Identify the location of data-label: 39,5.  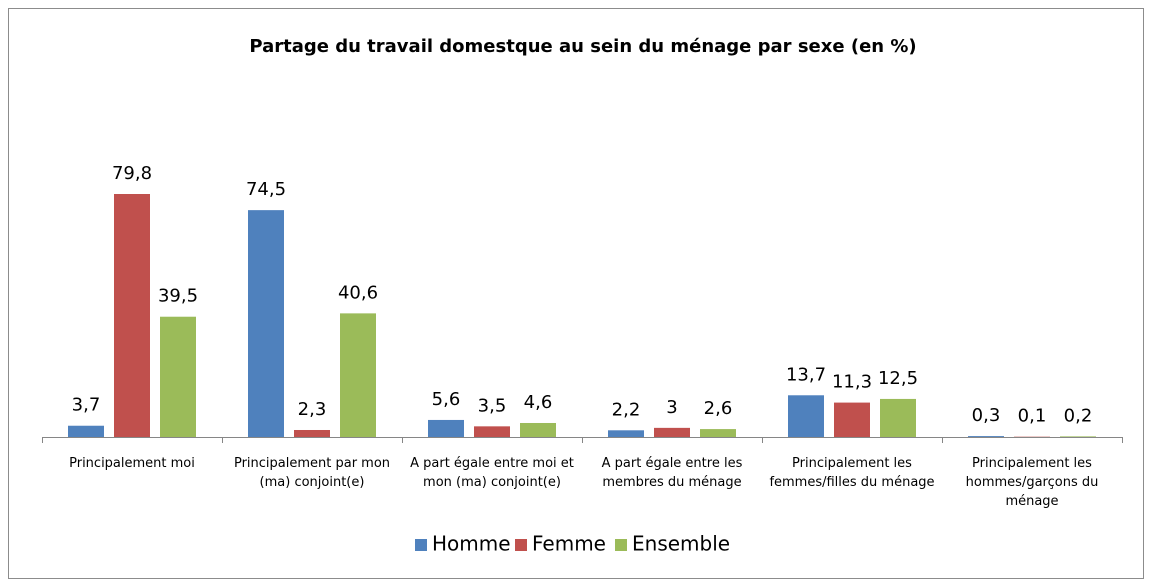
(178, 296).